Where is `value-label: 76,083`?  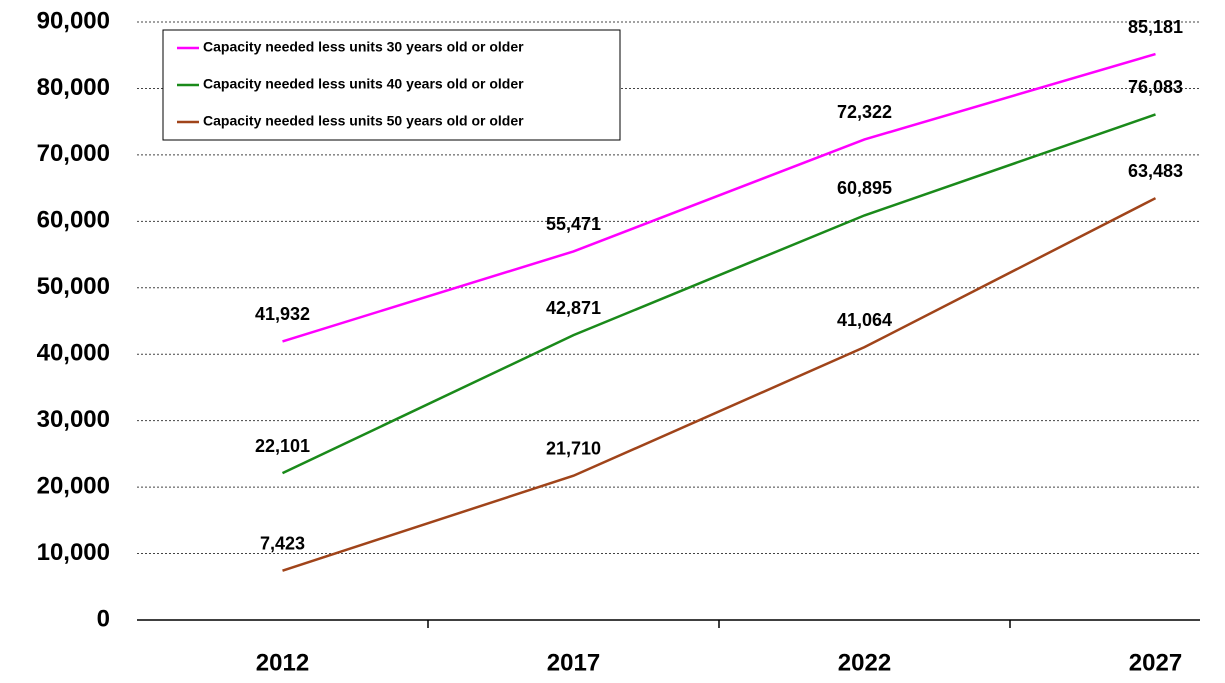 value-label: 76,083 is located at coordinates (1155, 87).